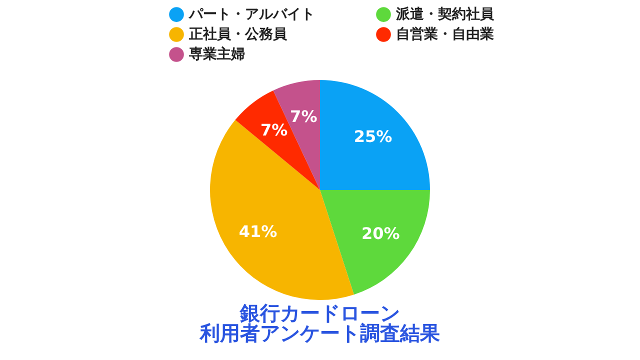 This screenshot has height=360, width=640. I want to click on legend-label: 派遣・契約社員, so click(445, 14).